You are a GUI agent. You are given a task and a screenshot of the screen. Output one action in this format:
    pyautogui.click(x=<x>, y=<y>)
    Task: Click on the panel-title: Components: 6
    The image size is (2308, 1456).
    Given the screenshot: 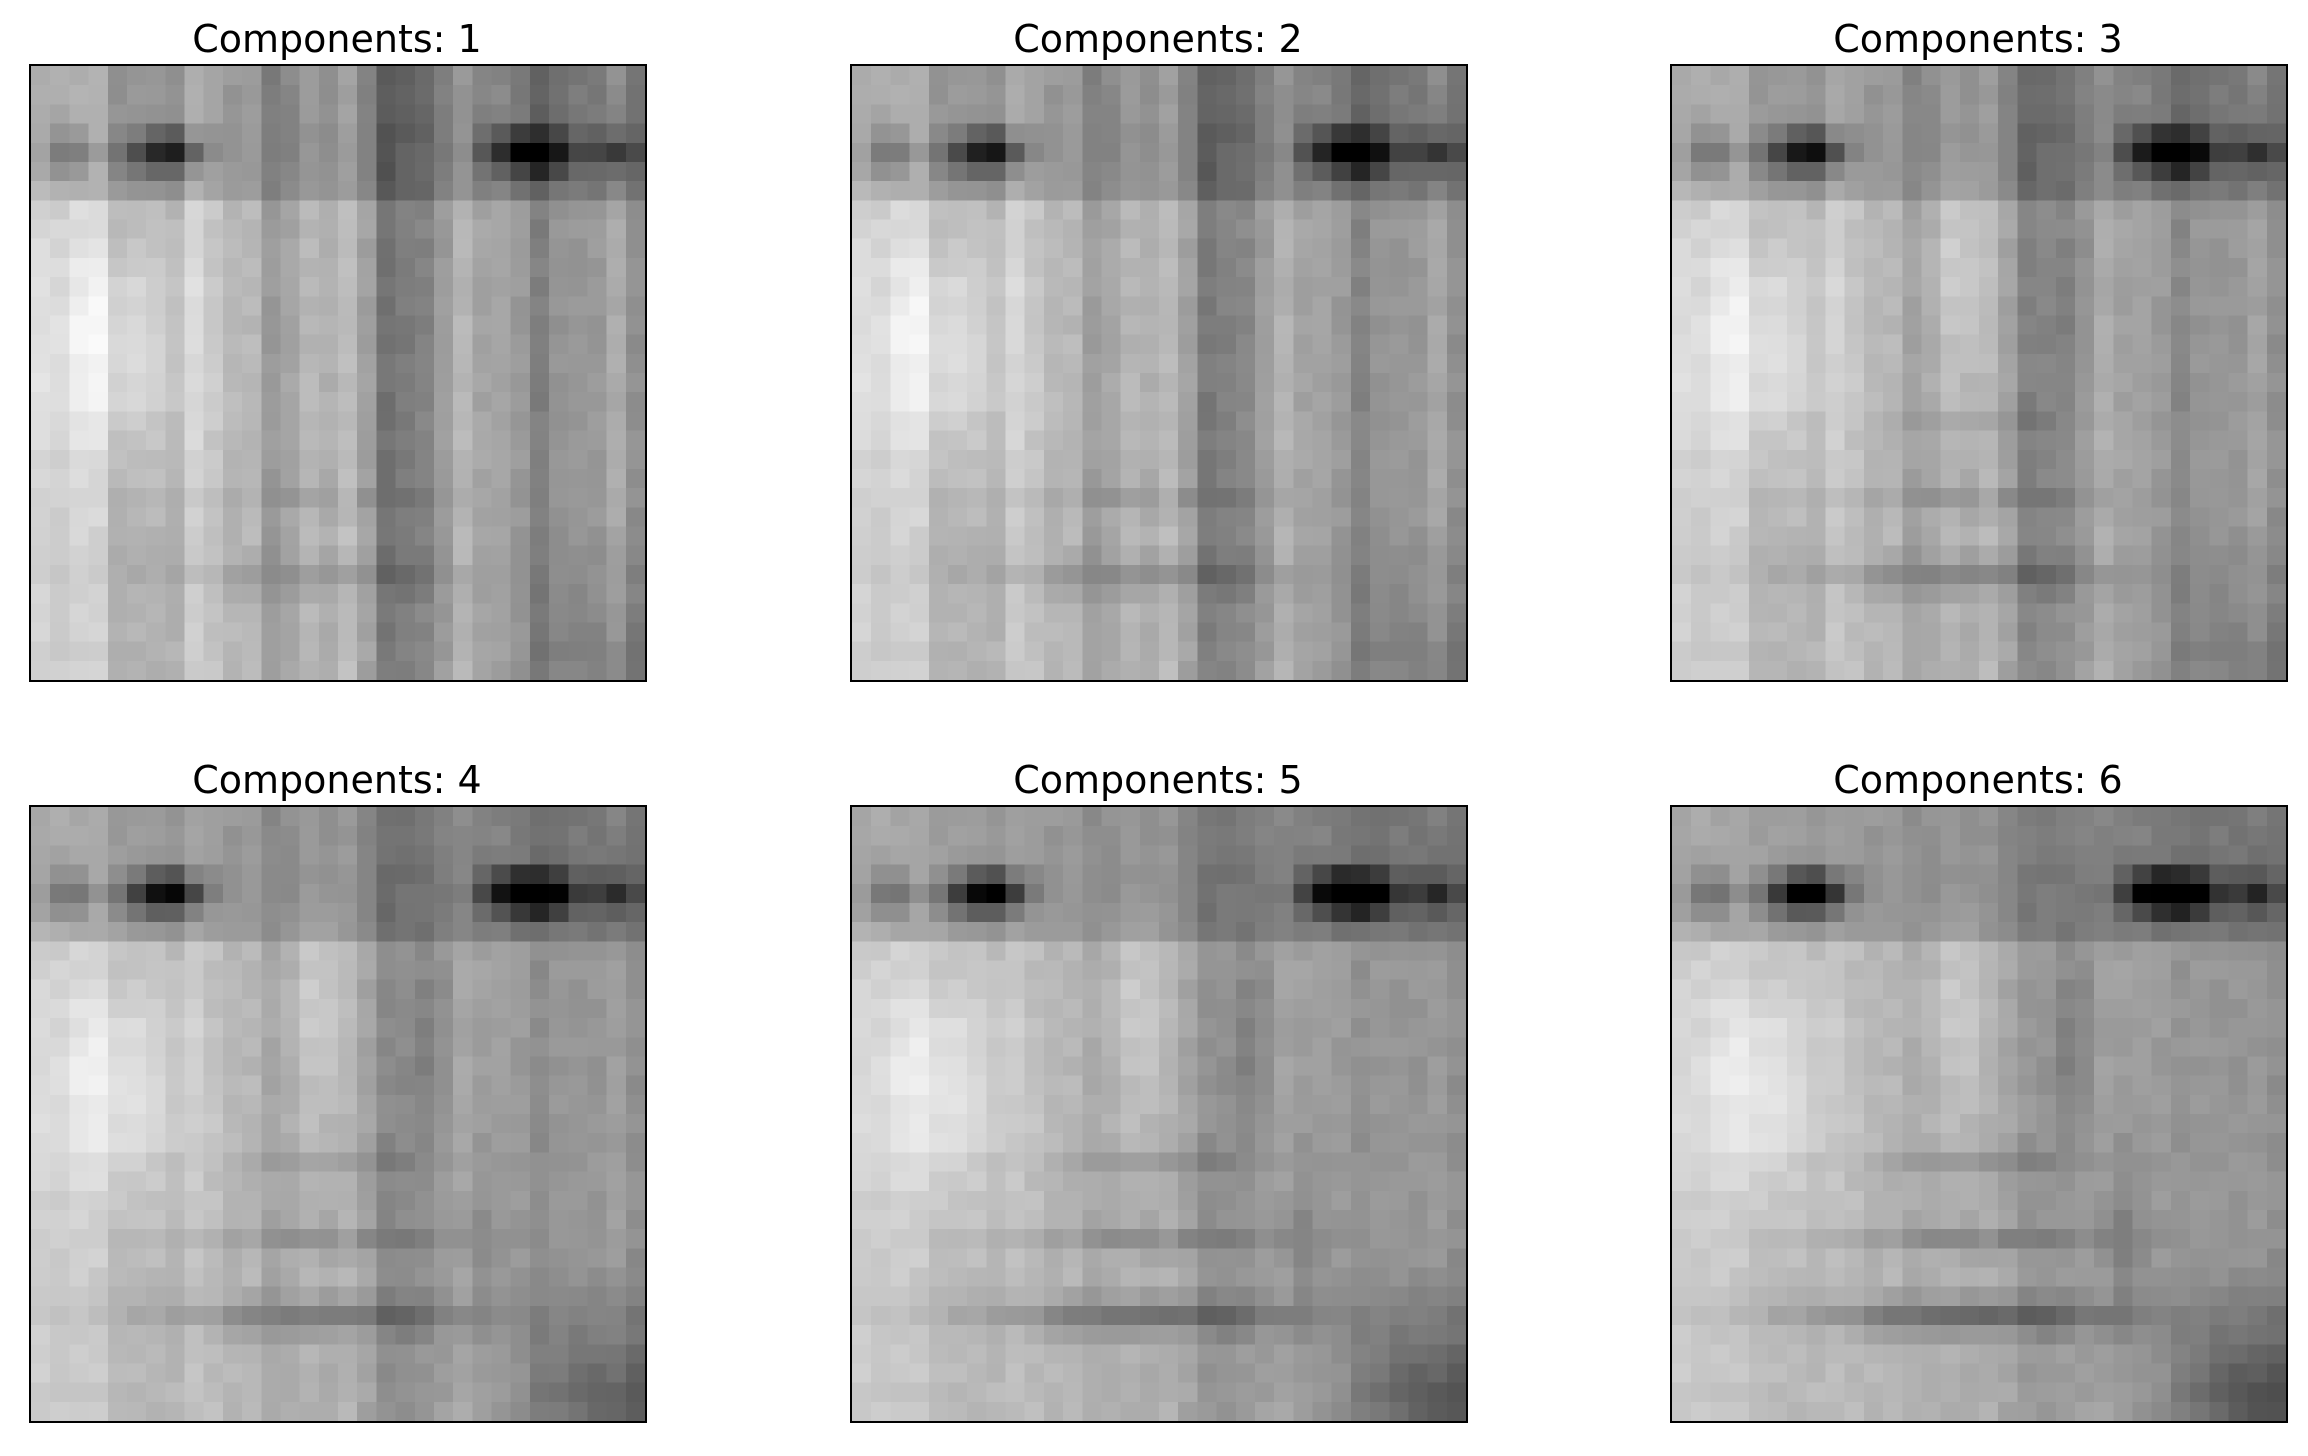 What is the action you would take?
    pyautogui.click(x=1978, y=780)
    